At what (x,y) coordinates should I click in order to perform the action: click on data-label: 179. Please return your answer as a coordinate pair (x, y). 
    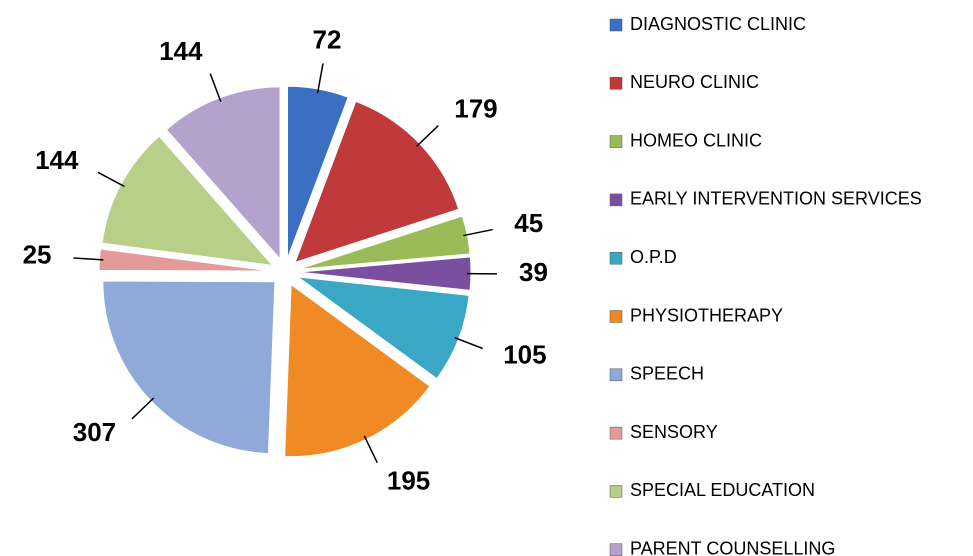
    Looking at the image, I should click on (475, 108).